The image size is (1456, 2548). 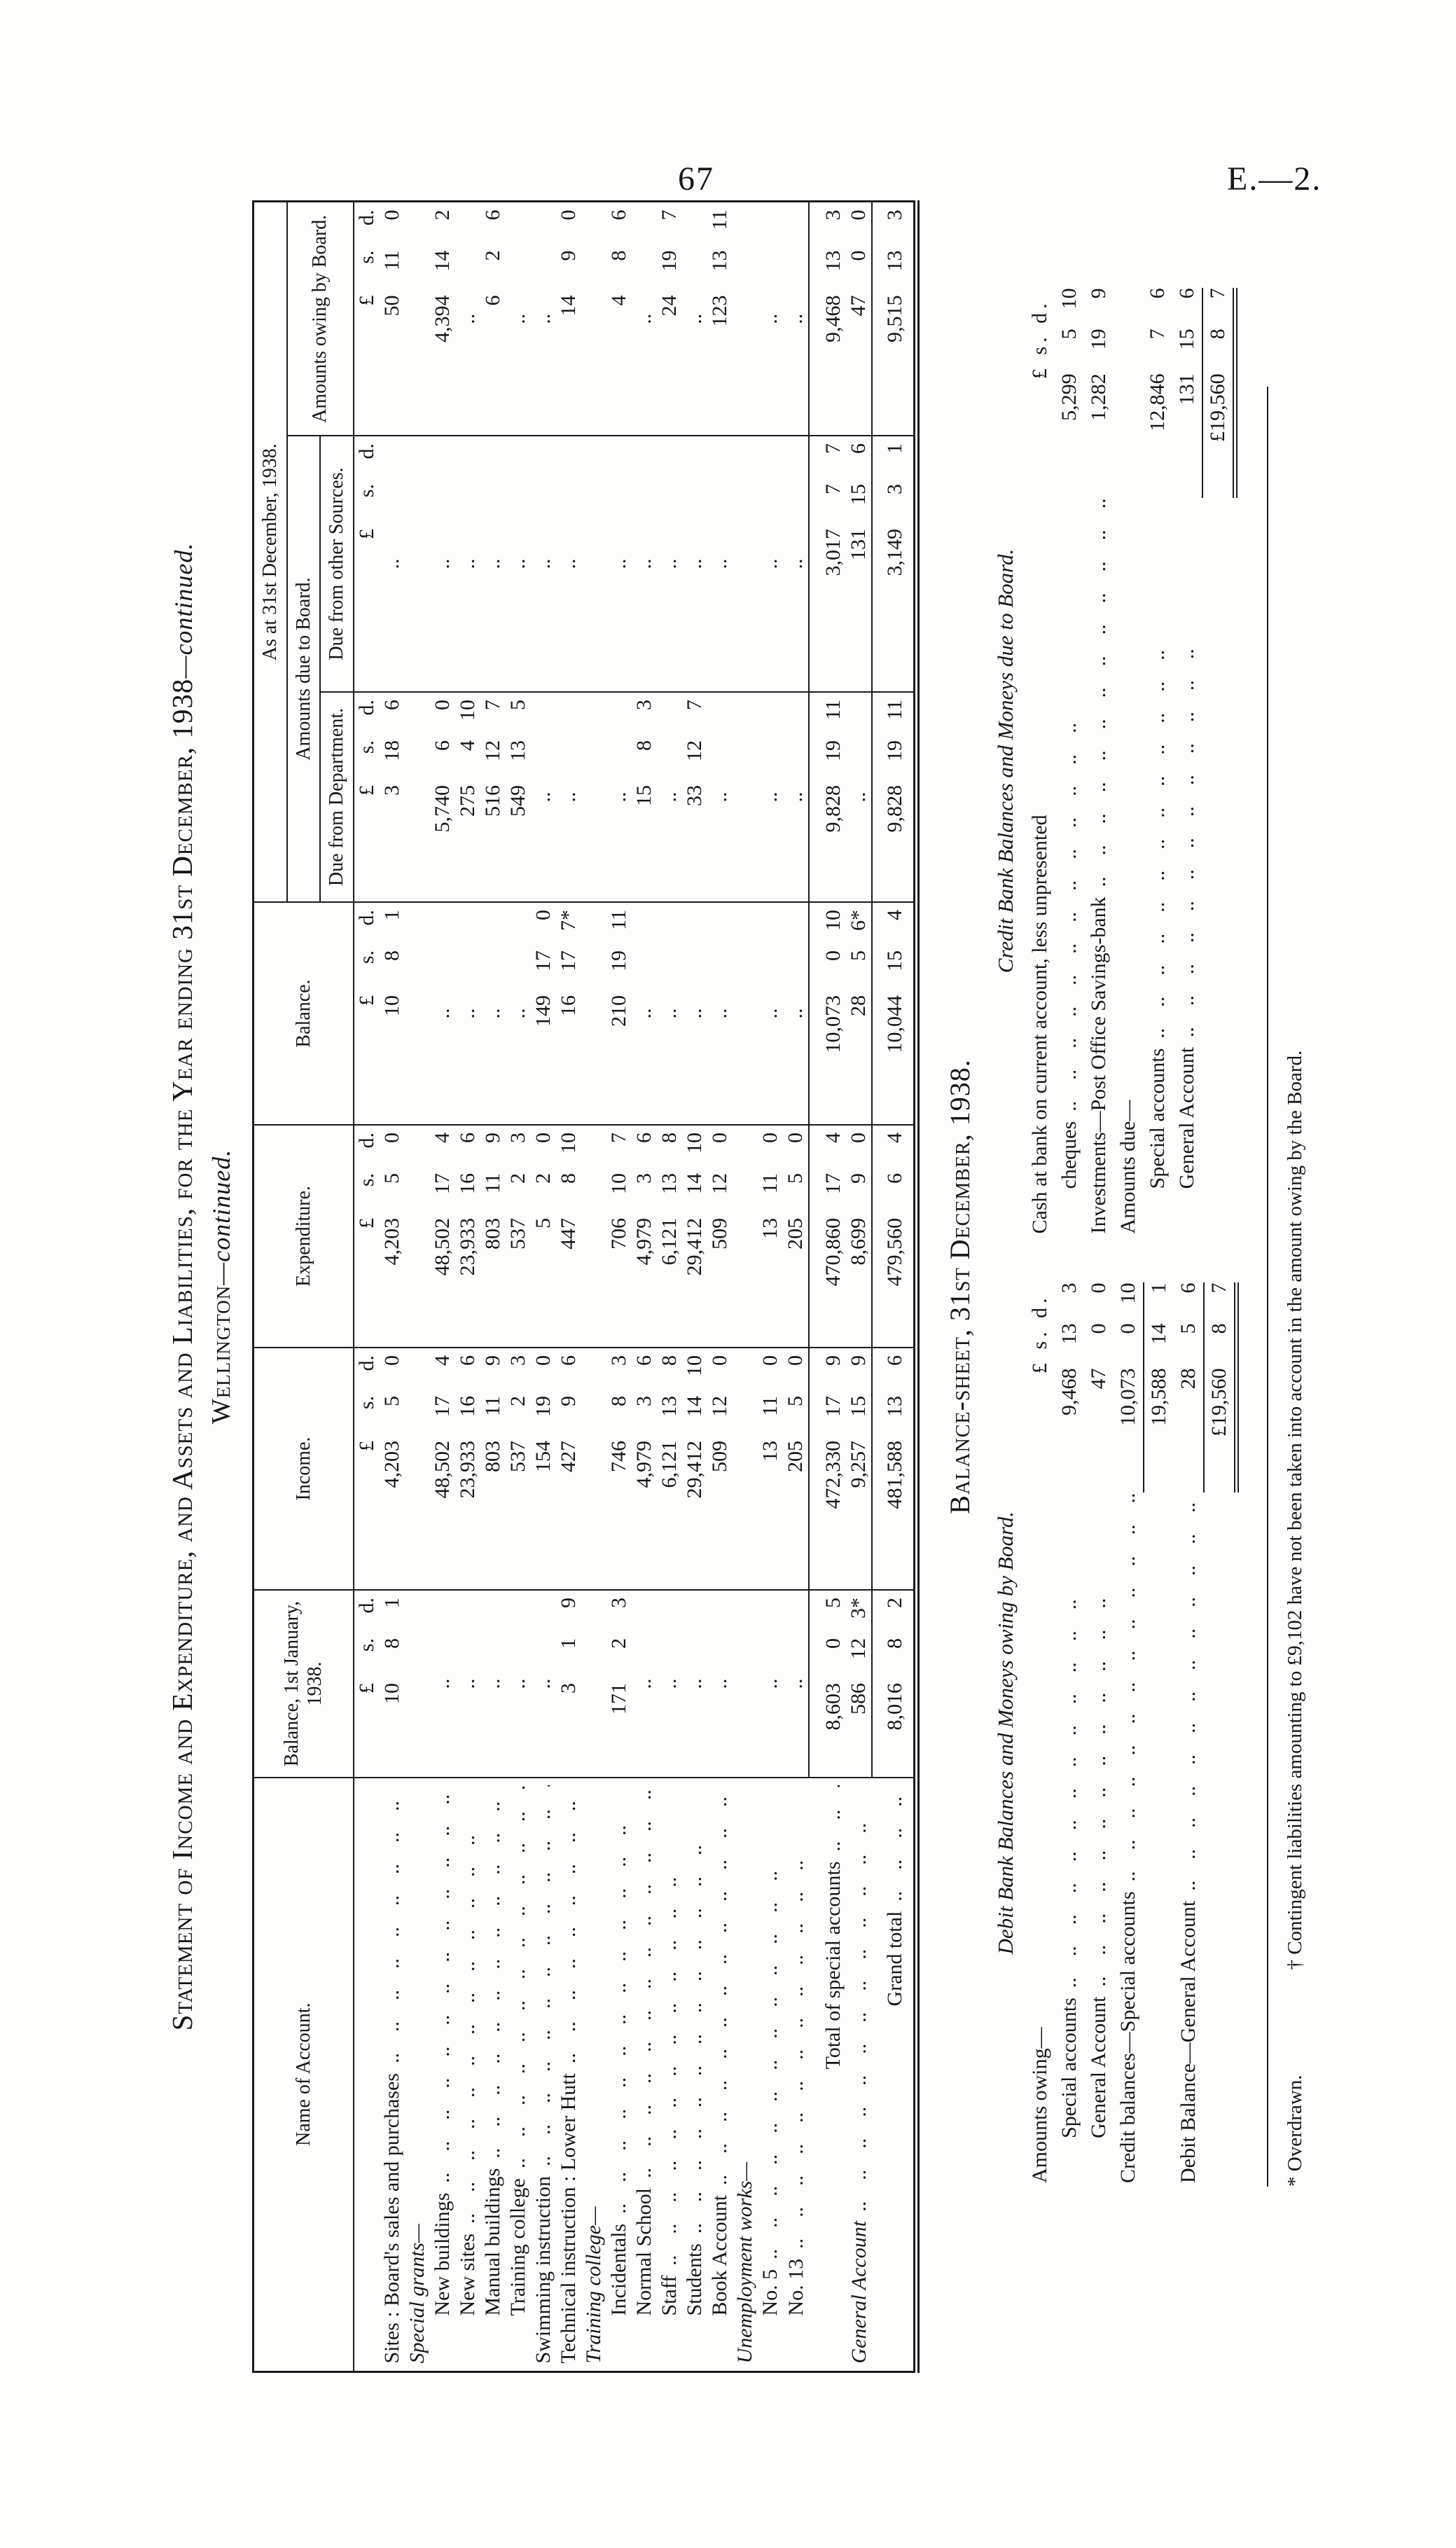 I want to click on balance-sheet-amount: 9,468 13 3, so click(x=1069, y=1387).